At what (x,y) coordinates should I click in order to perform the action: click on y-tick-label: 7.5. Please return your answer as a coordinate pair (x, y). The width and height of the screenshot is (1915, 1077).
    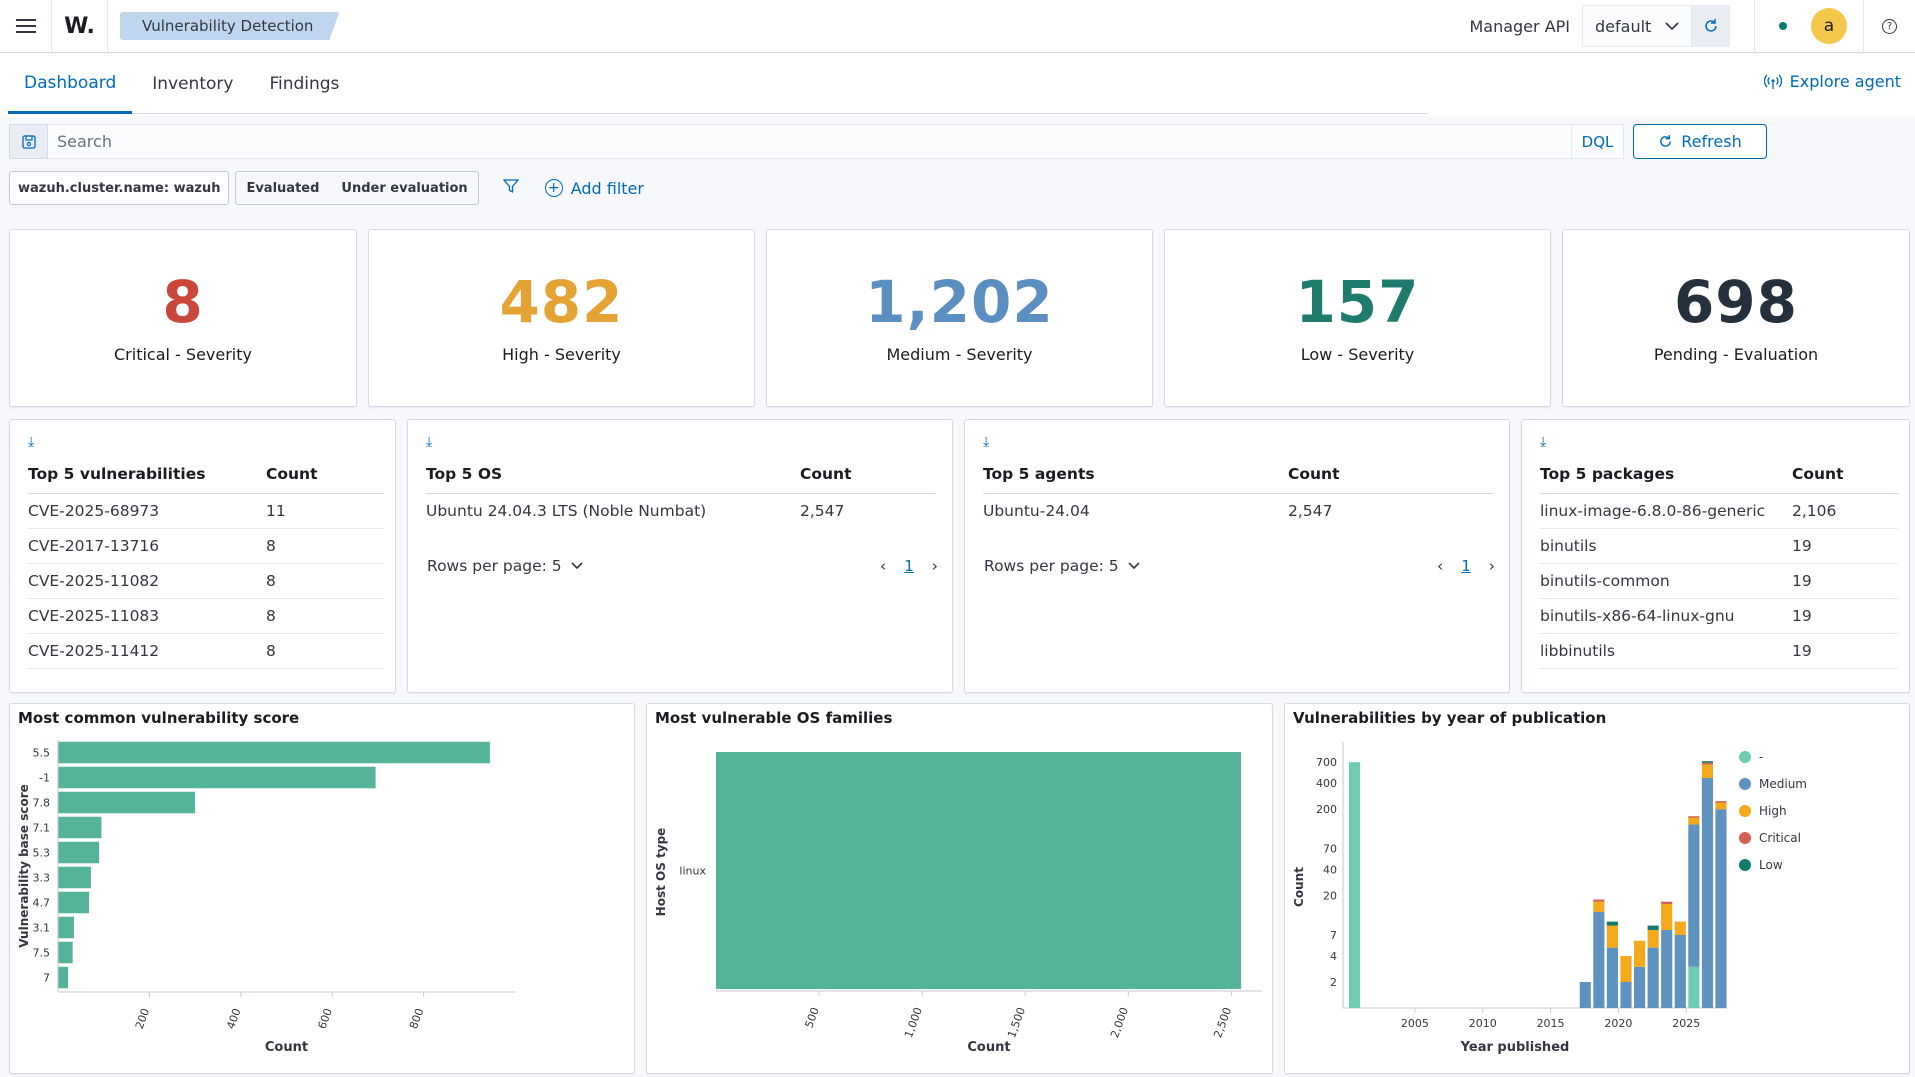
    Looking at the image, I should click on (42, 953).